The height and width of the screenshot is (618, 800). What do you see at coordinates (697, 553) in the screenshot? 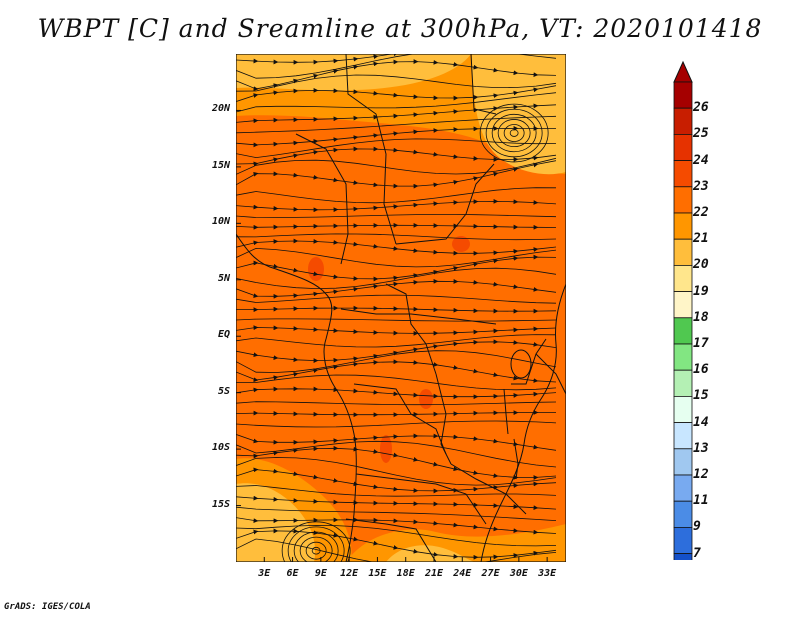
I see `colorbar-label: 7` at bounding box center [697, 553].